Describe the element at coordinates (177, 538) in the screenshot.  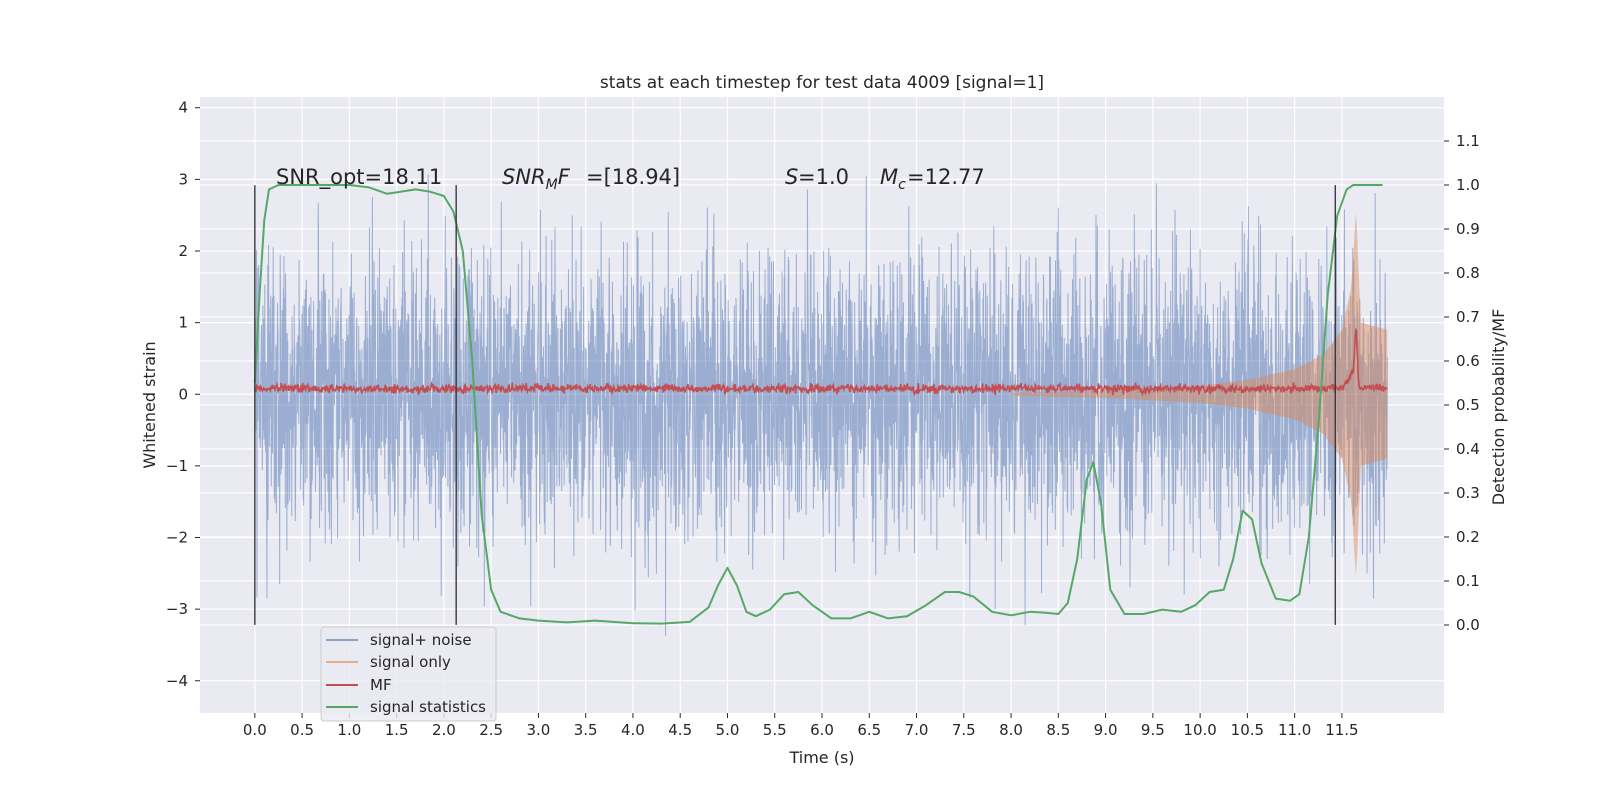
I see `y-tick-label: −2` at that location.